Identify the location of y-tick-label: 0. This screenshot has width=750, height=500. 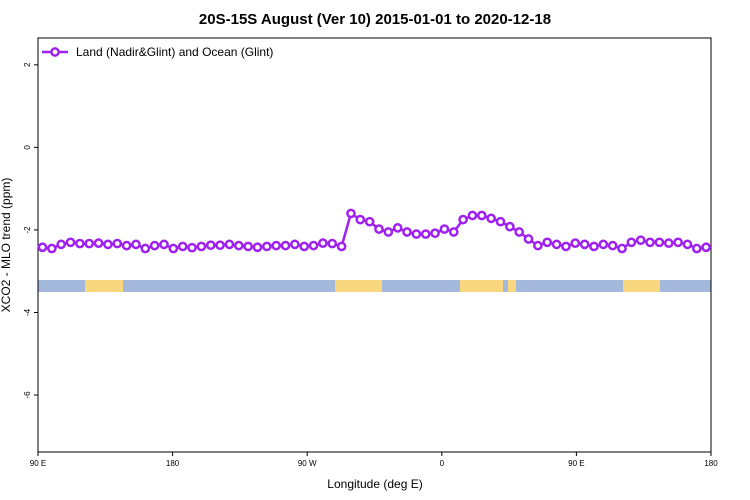
(27, 147).